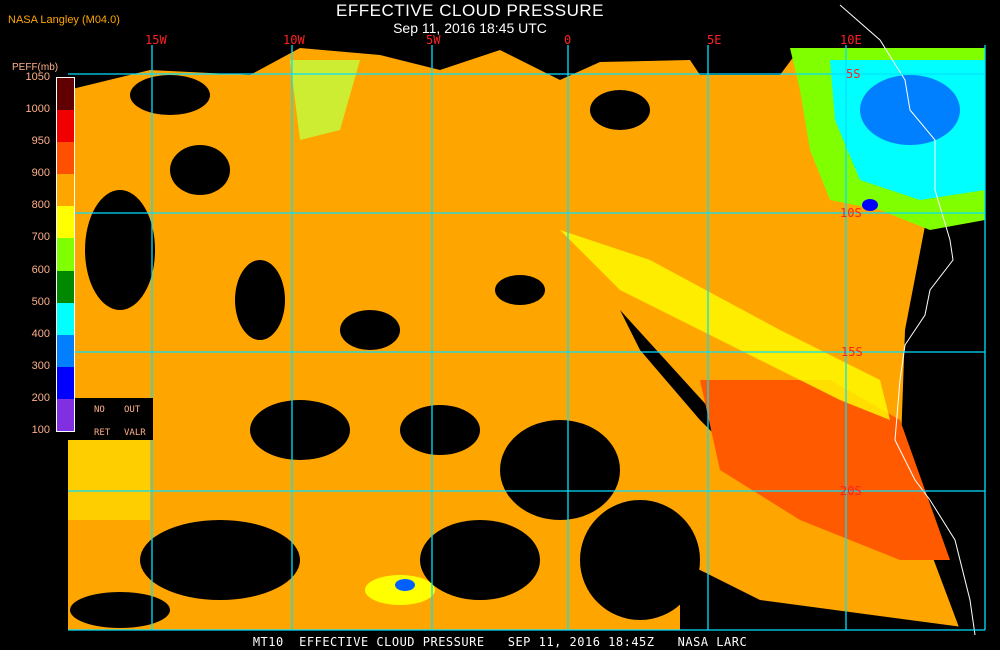 The height and width of the screenshot is (650, 1000). I want to click on map-timestamp: Sep 11, 2016 18:45 UTC, so click(470, 28).